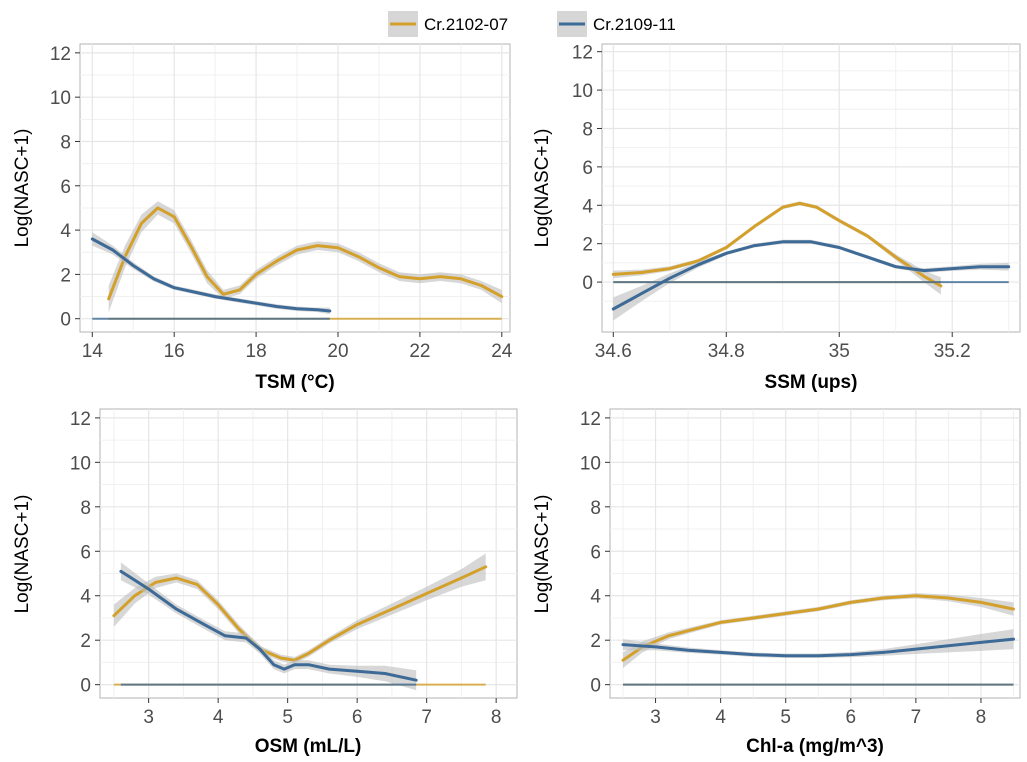 Image resolution: width=1027 pixels, height=762 pixels. What do you see at coordinates (466, 24) in the screenshot?
I see `legend-label: Cr.2102-07` at bounding box center [466, 24].